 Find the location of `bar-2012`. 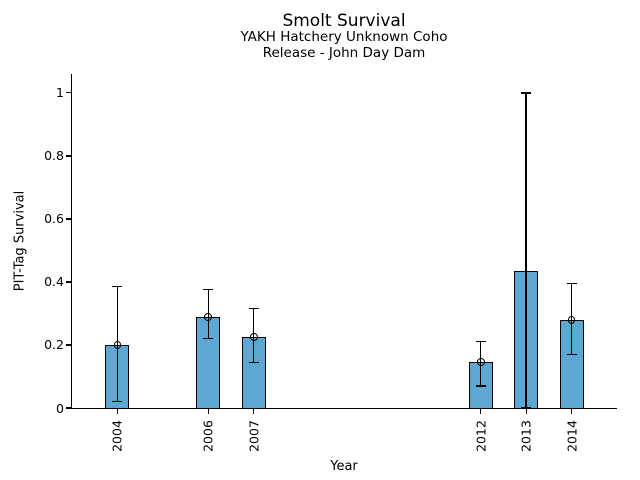

bar-2012 is located at coordinates (480, 385).